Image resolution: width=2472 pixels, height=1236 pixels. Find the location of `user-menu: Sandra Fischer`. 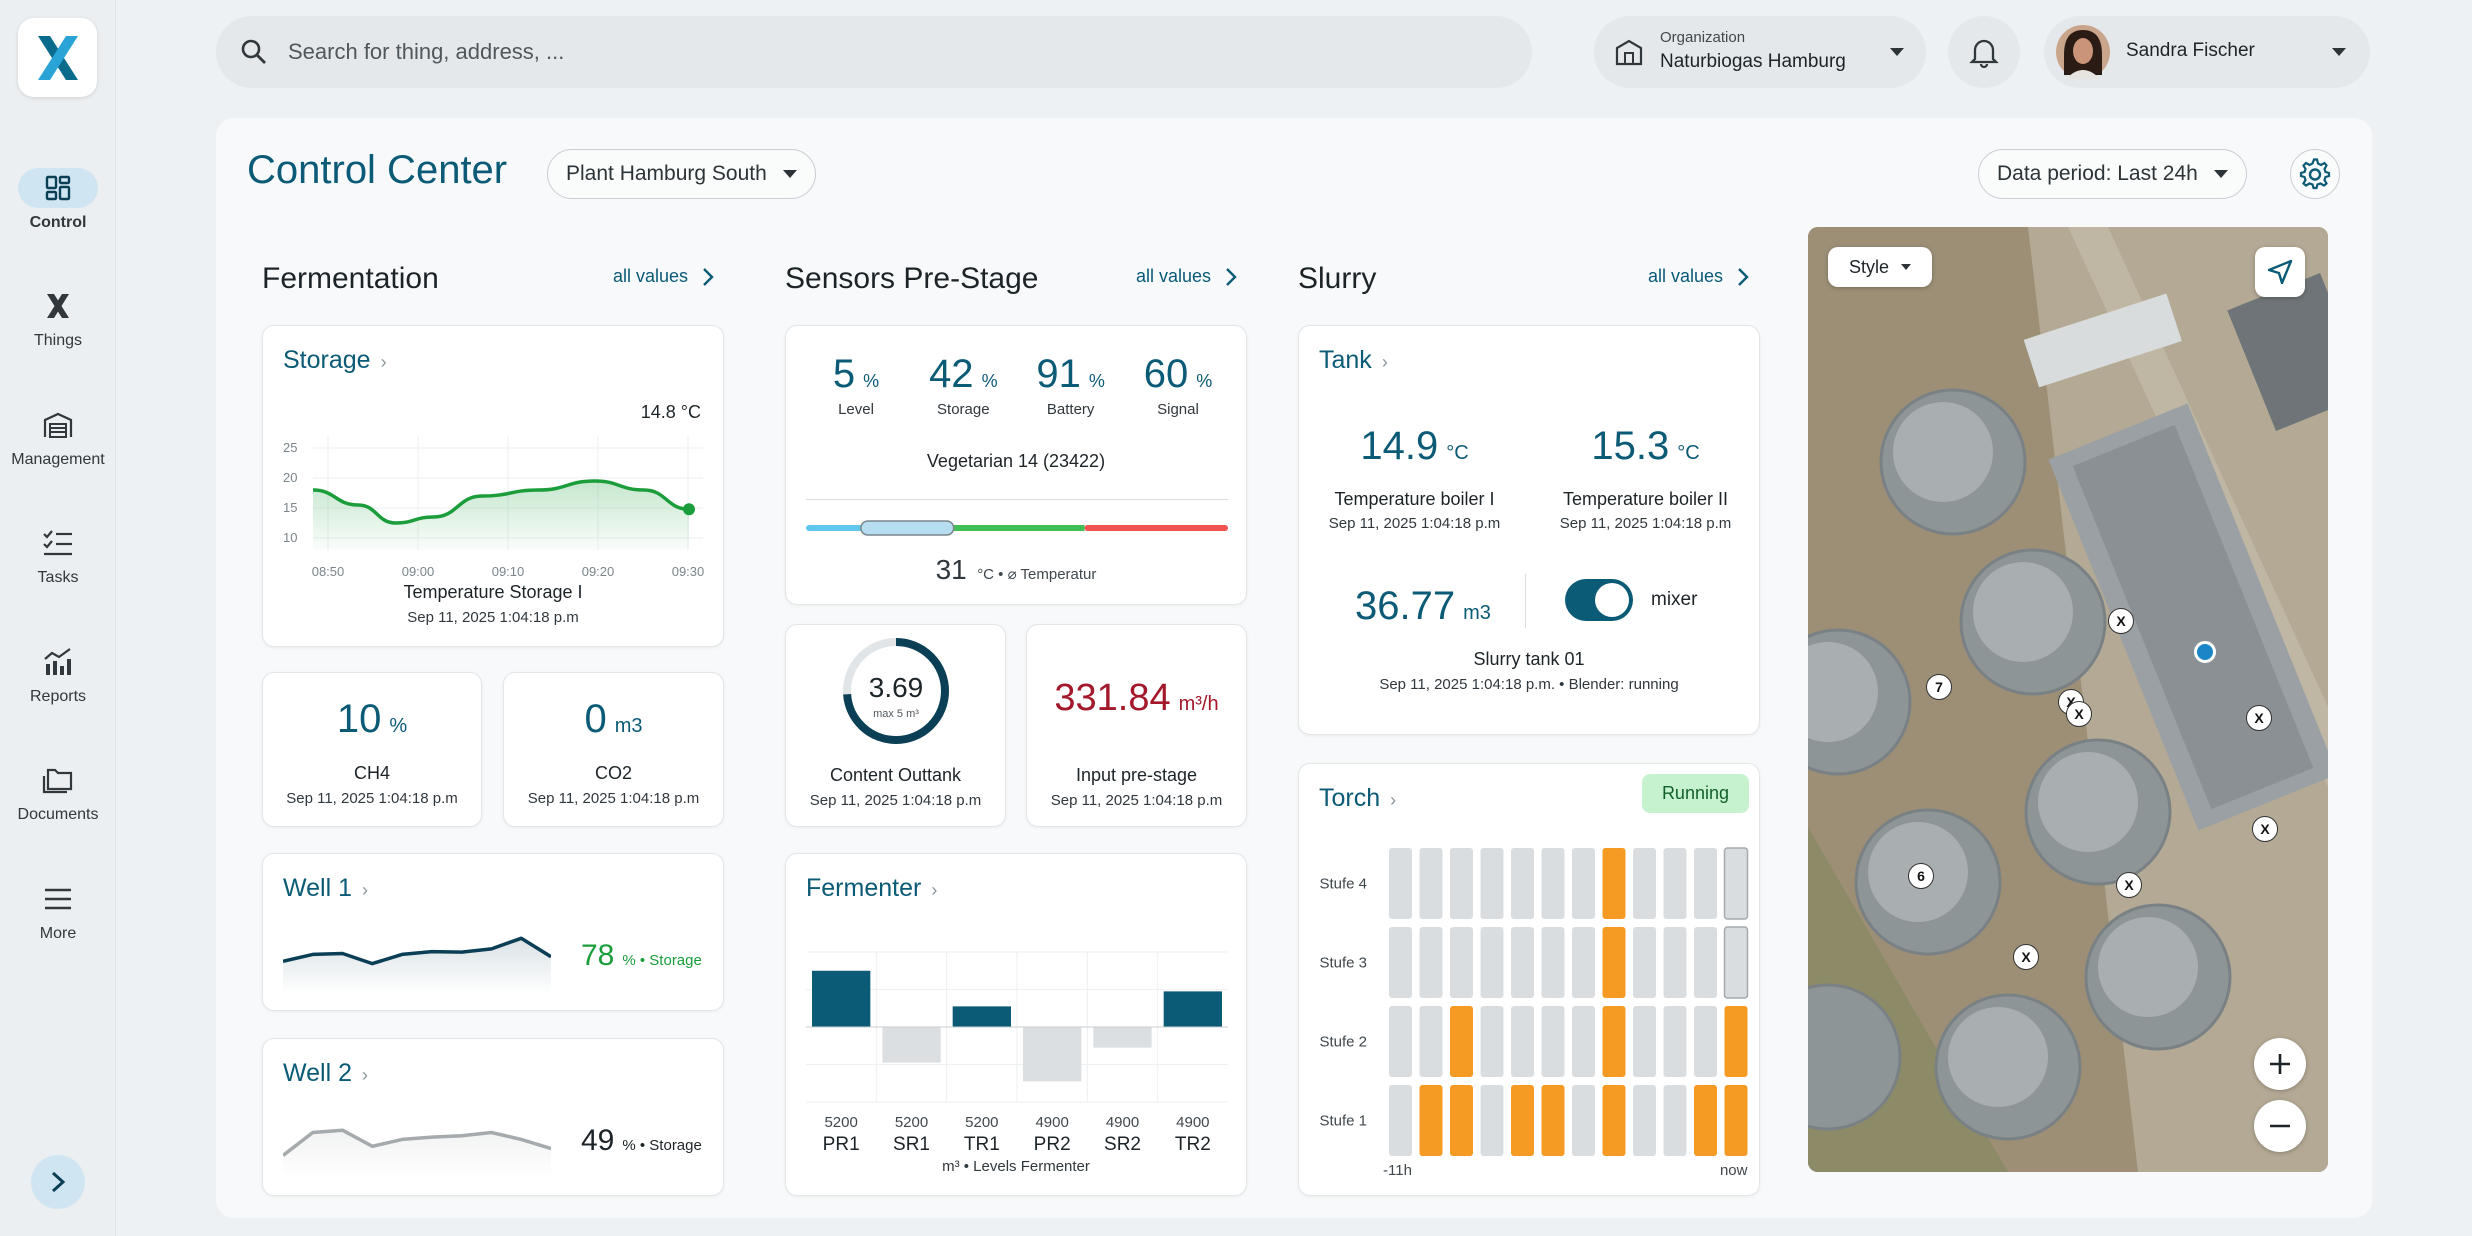

user-menu: Sandra Fischer is located at coordinates (2207, 52).